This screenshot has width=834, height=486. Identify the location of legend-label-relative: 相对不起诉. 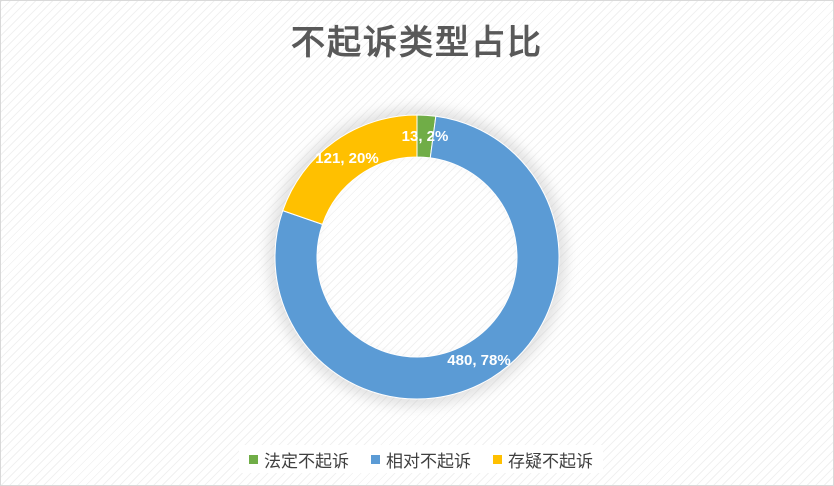
(428, 461).